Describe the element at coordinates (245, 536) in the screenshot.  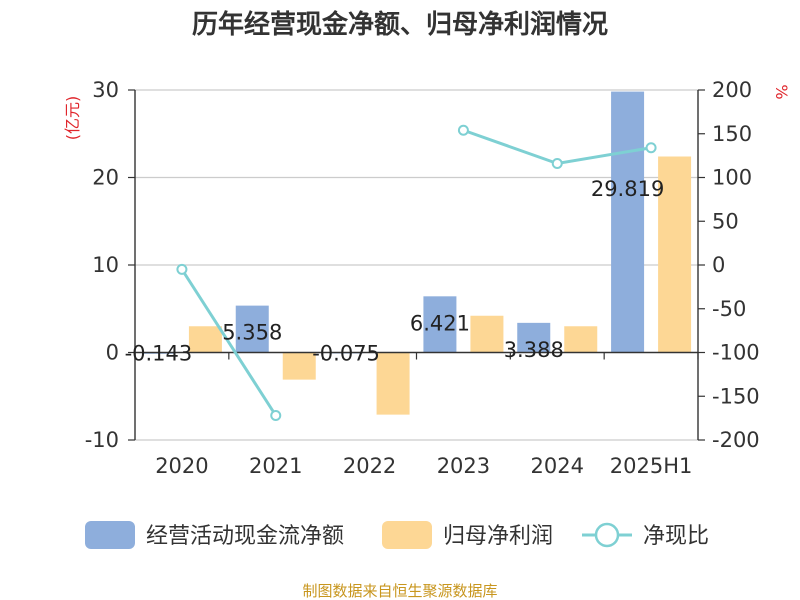
I see `legend-label: 经营活动现金流净额` at that location.